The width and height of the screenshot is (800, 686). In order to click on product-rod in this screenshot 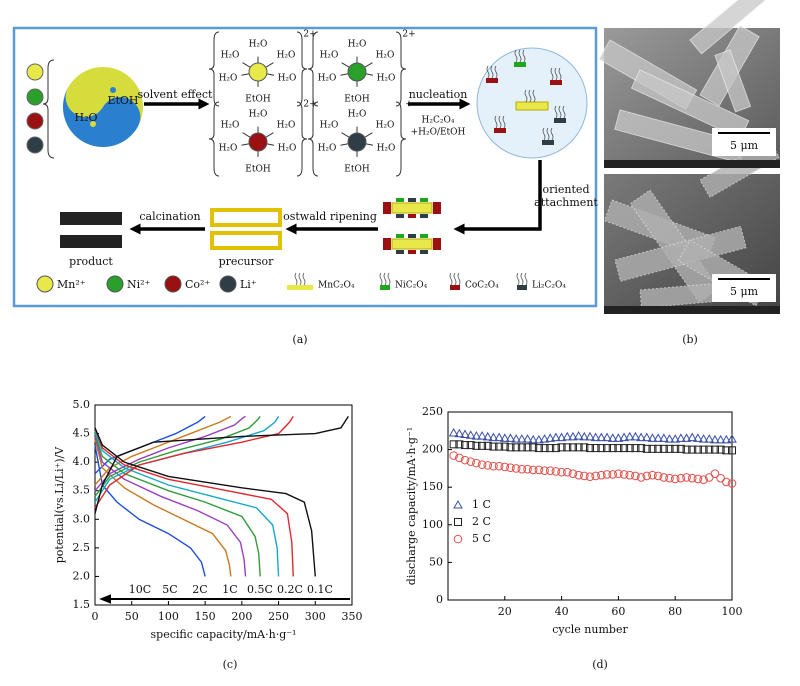, I will do `click(91, 241)`.